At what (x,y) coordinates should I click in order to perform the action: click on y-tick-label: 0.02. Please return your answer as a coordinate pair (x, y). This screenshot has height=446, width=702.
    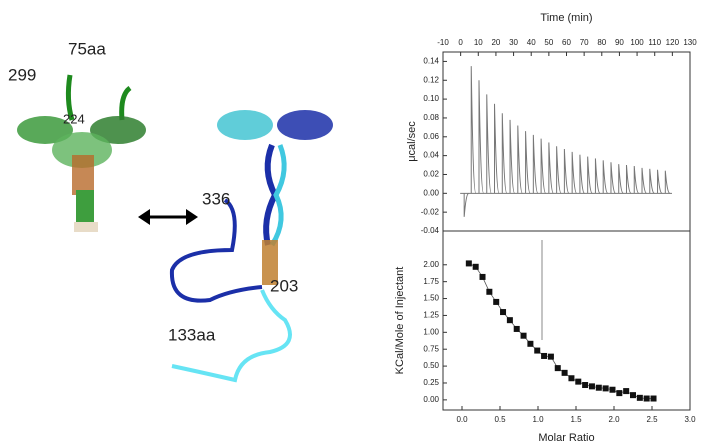
    Looking at the image, I should click on (431, 174).